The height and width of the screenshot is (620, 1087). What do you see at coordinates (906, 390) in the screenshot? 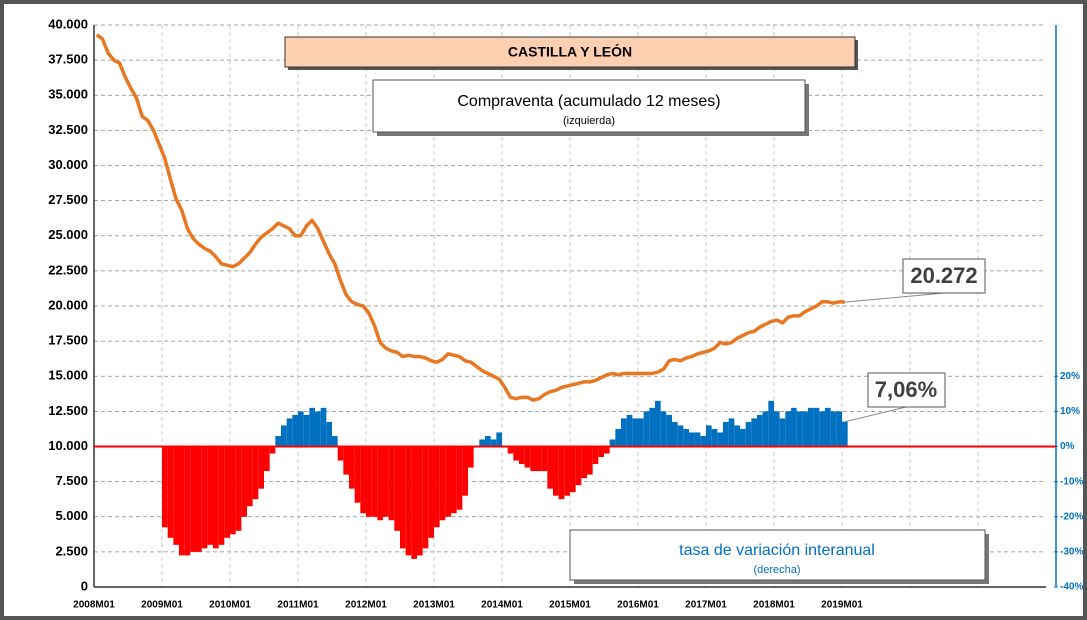
I see `data-label-box` at bounding box center [906, 390].